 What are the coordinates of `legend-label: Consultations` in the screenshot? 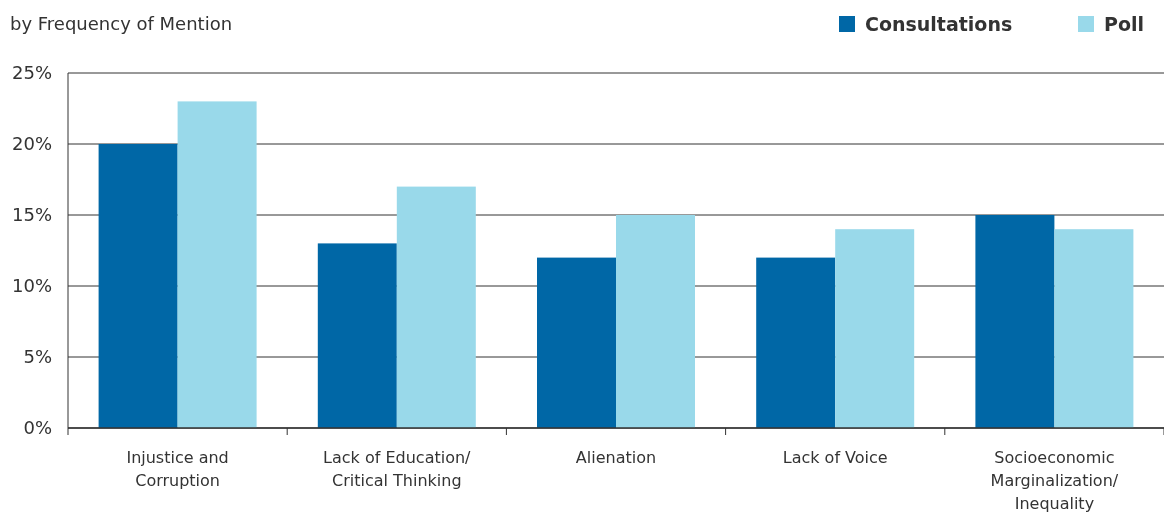 It's located at (939, 24).